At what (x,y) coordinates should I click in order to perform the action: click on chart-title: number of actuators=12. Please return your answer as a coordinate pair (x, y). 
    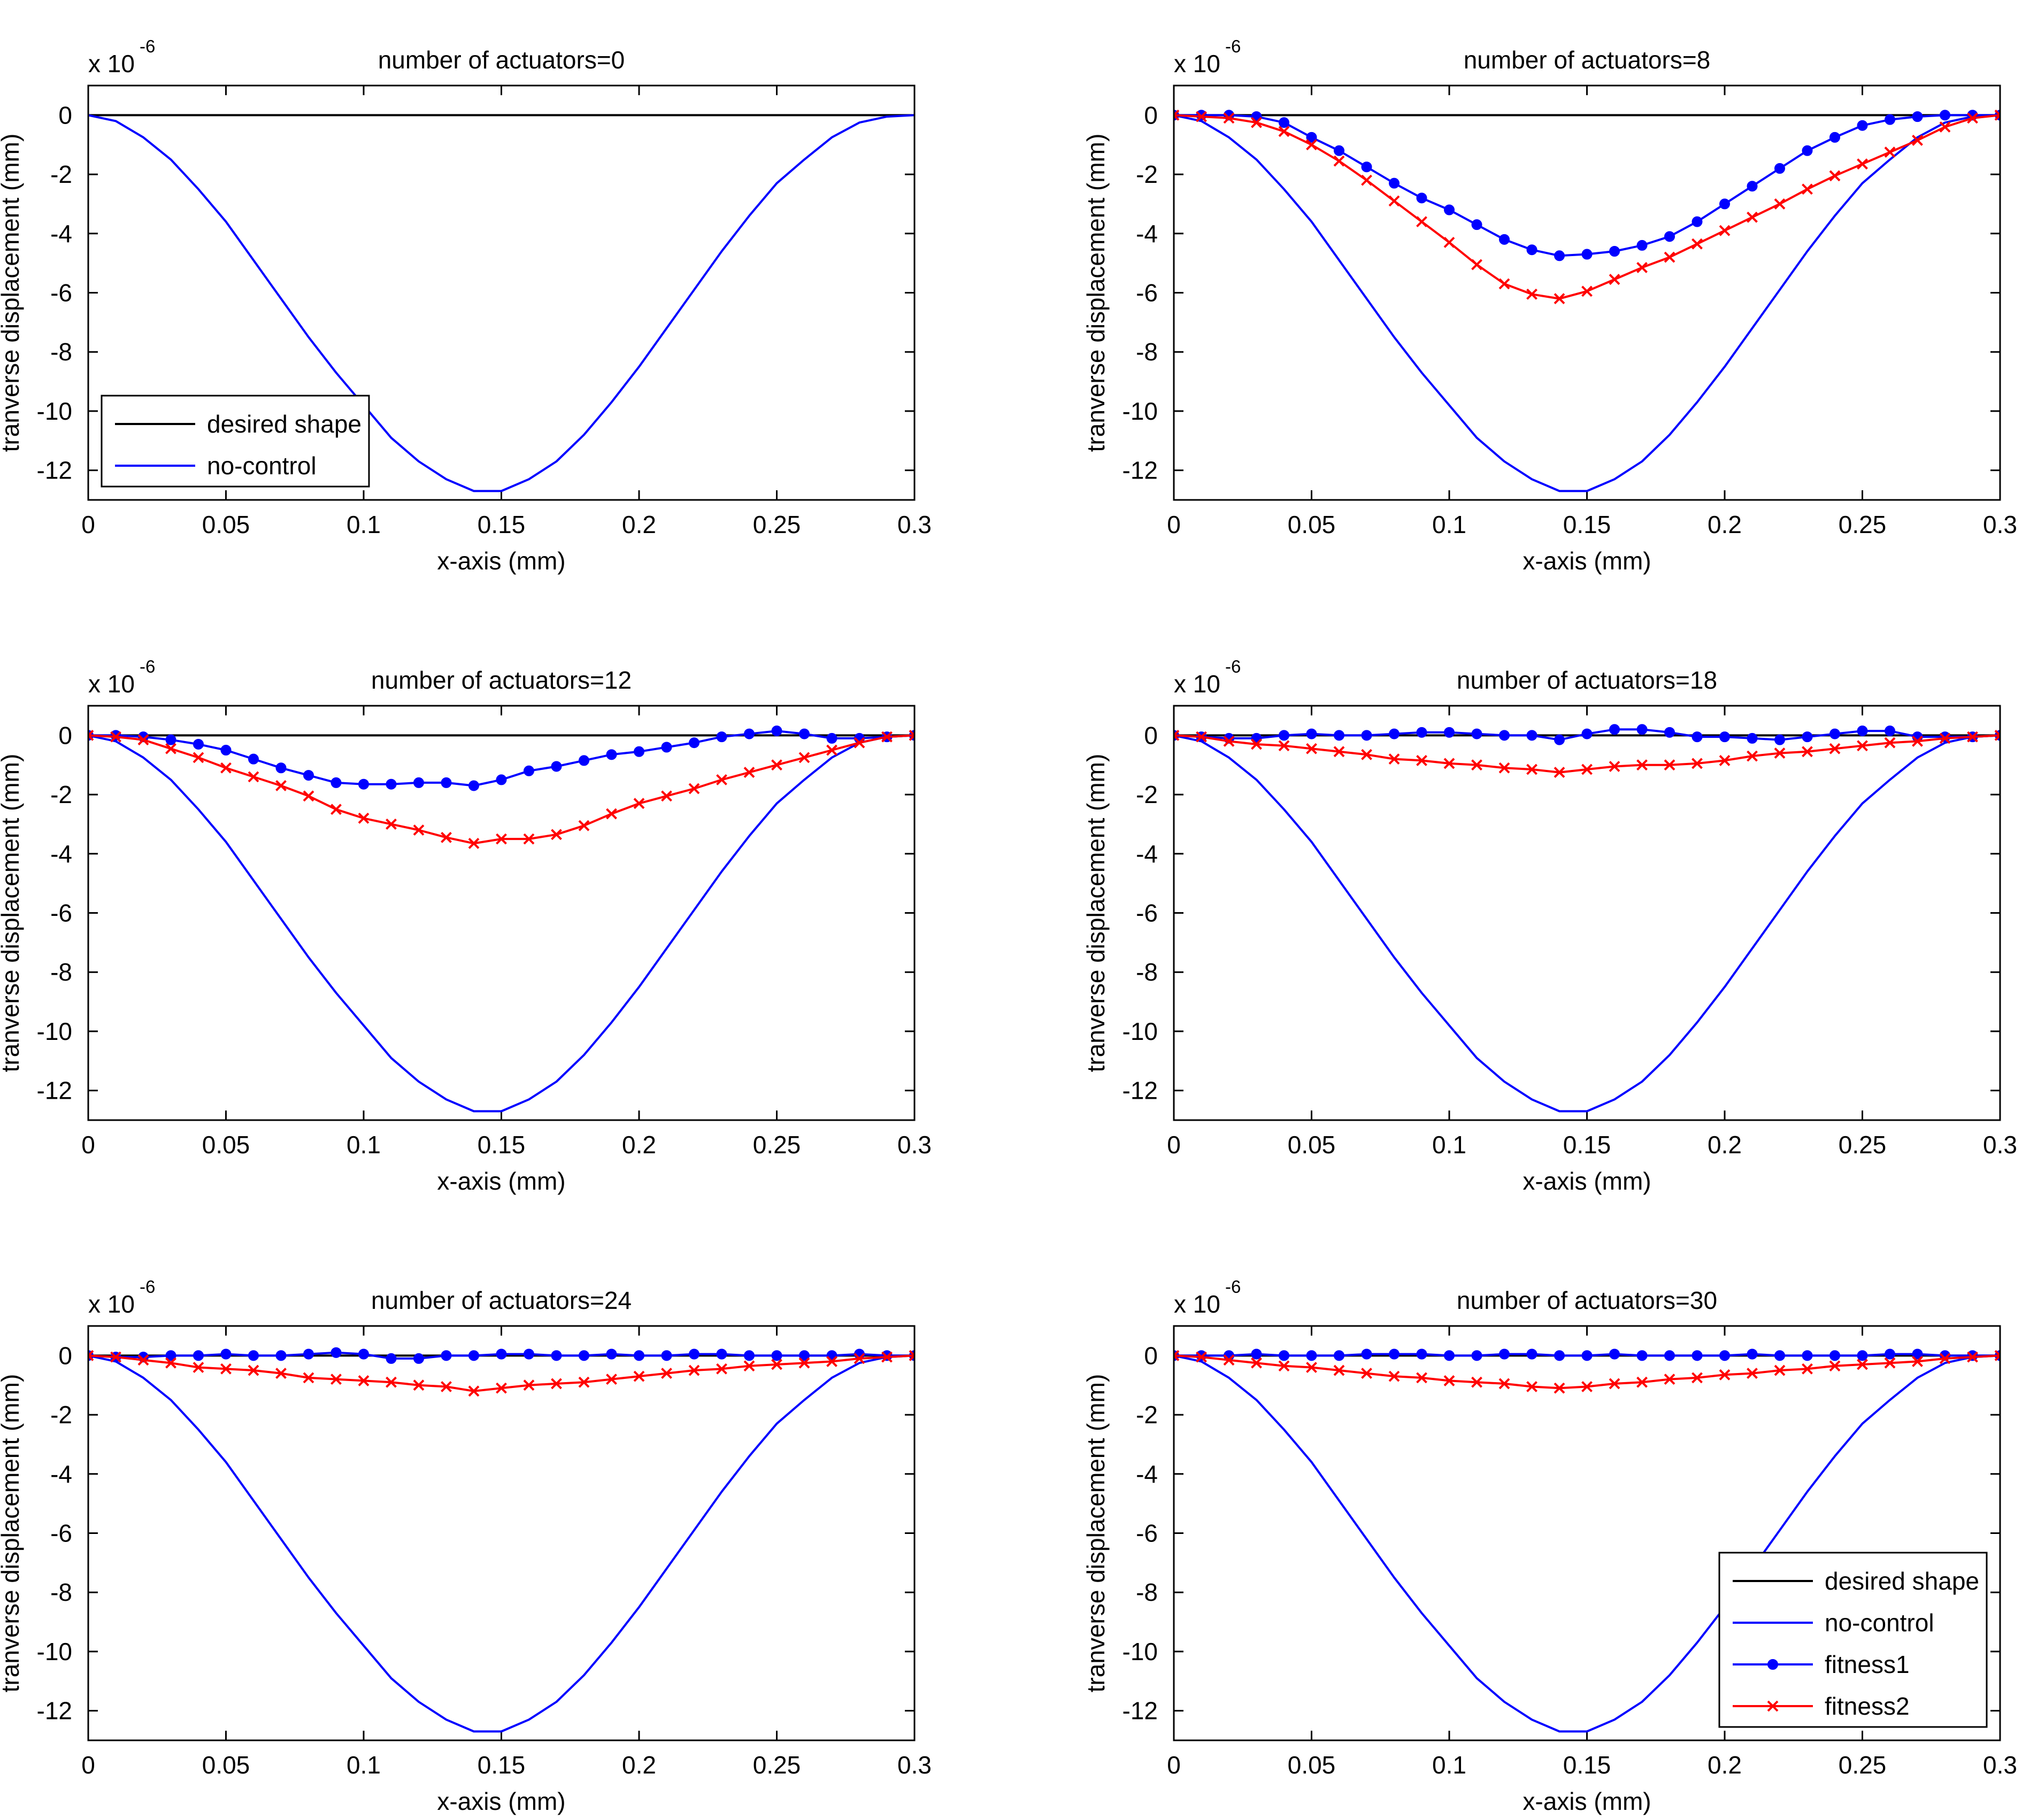
    Looking at the image, I should click on (501, 680).